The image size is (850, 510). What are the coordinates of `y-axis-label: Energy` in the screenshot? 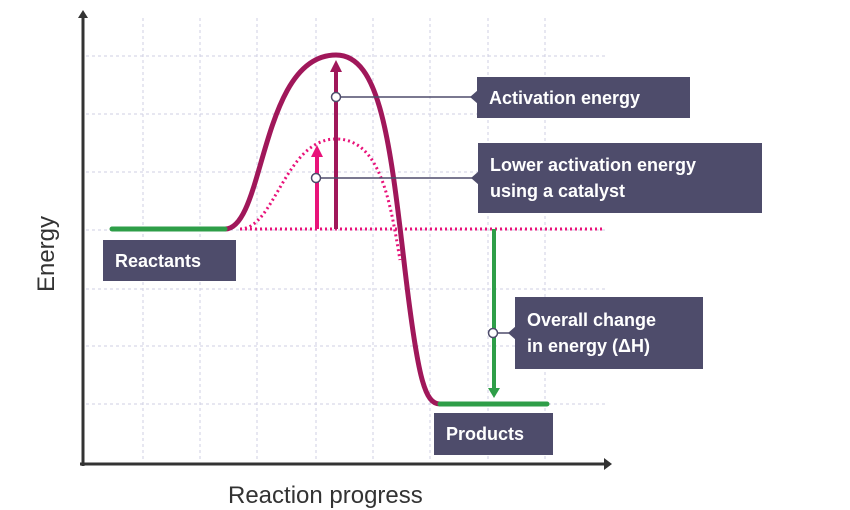 It's located at (46, 254).